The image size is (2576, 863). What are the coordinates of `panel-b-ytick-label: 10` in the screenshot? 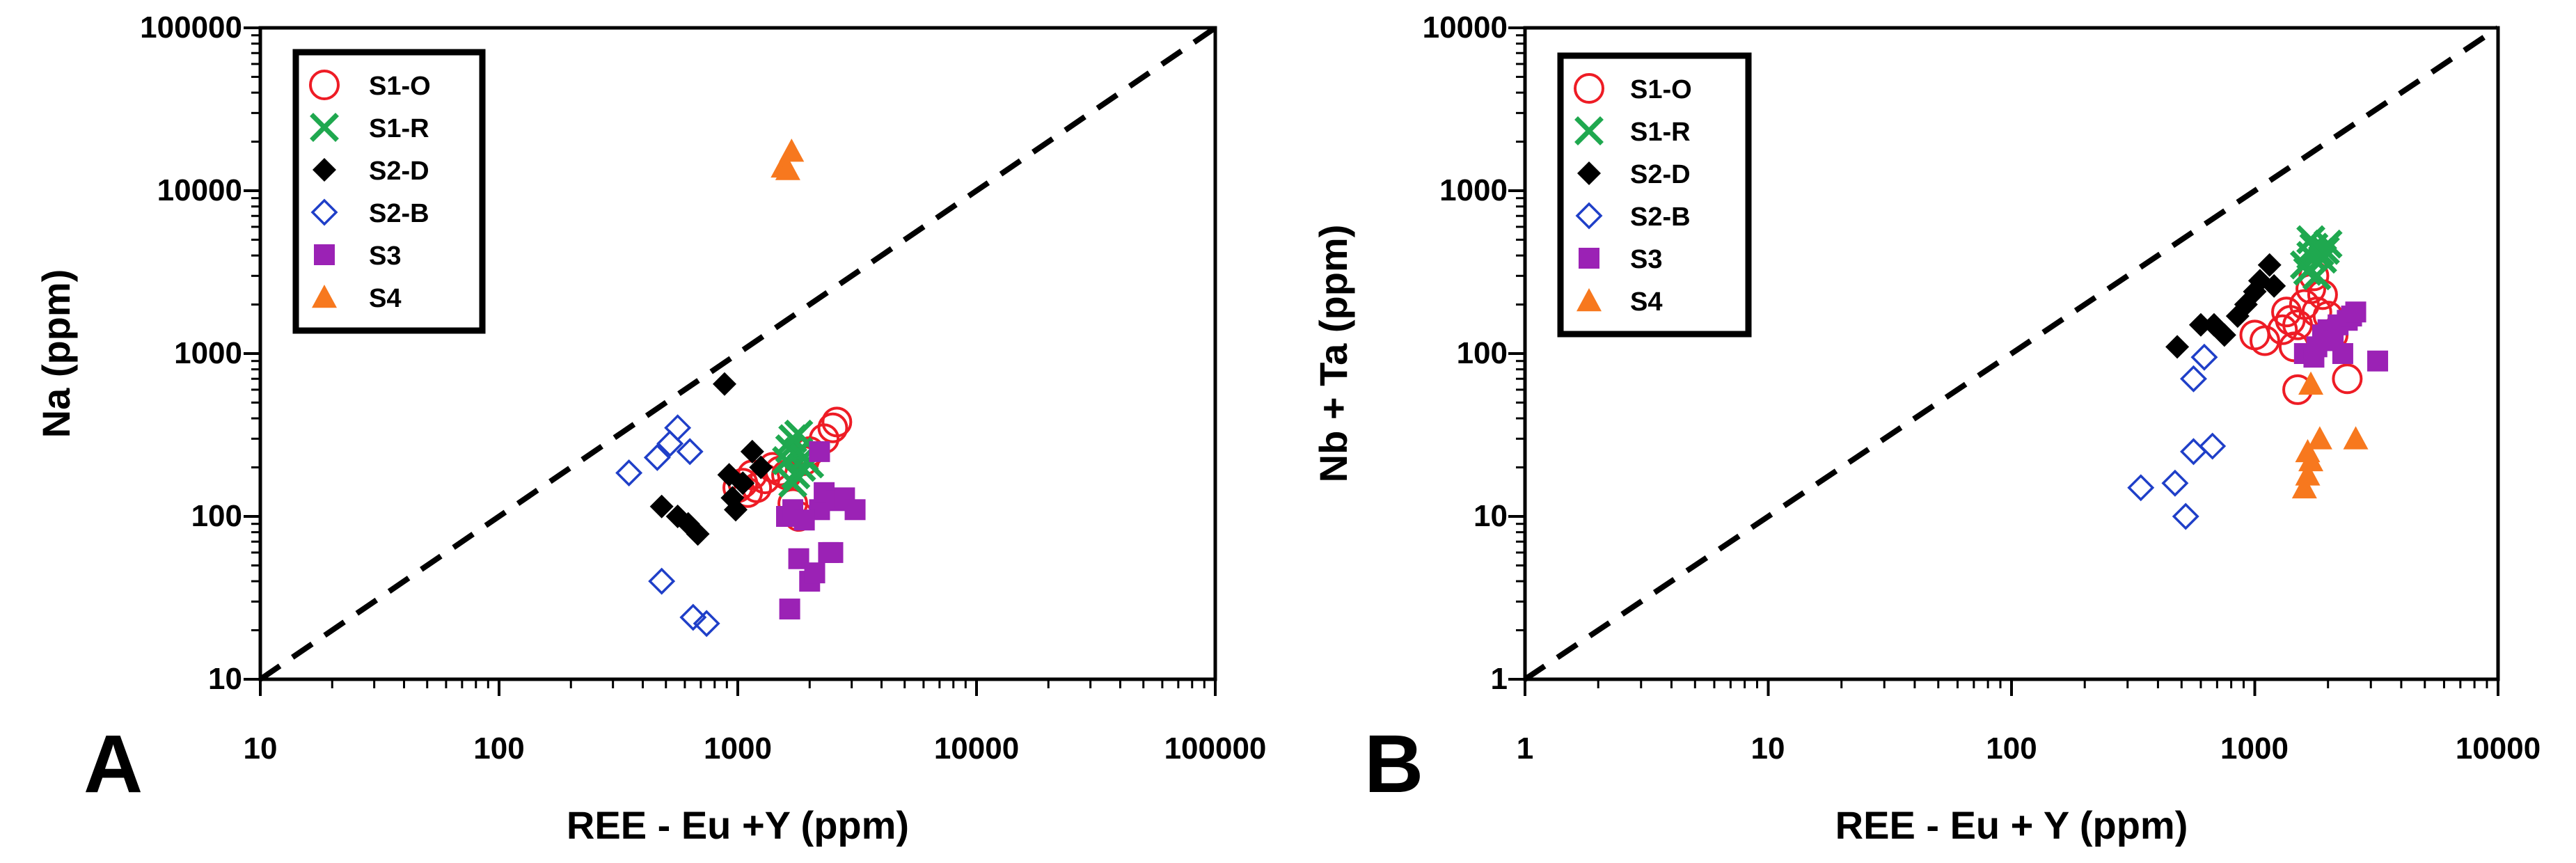 It's located at (1490, 516).